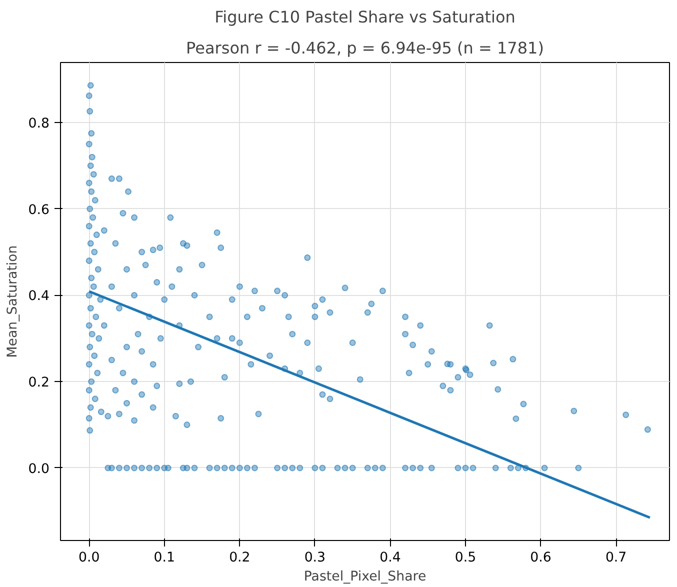 The width and height of the screenshot is (677, 587). What do you see at coordinates (39, 469) in the screenshot?
I see `y-tick-label: 0.0` at bounding box center [39, 469].